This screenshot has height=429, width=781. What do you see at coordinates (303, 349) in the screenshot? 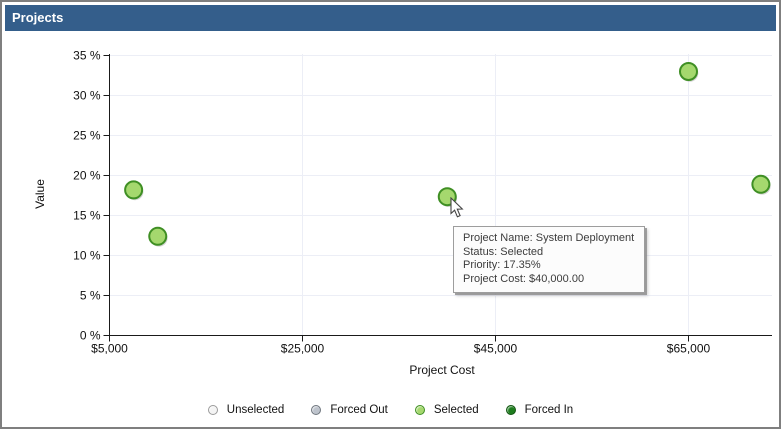
I see `x-tick-label: $25,000` at bounding box center [303, 349].